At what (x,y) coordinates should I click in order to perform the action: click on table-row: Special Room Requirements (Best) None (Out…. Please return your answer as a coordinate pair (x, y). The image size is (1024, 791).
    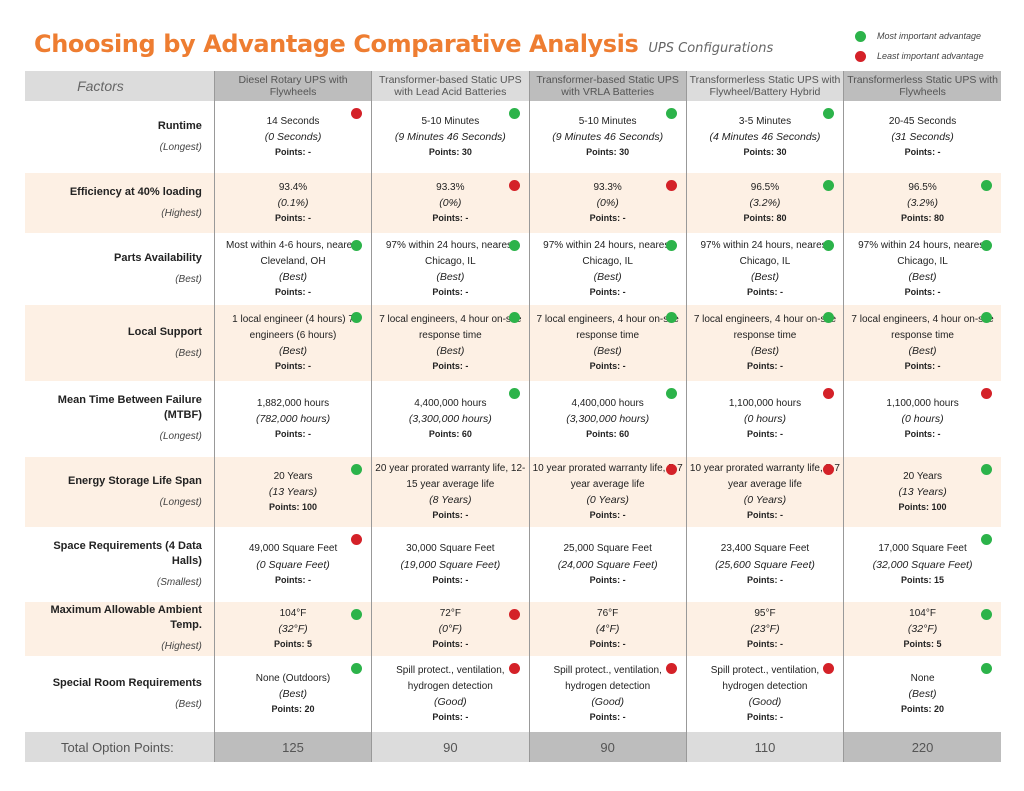
    Looking at the image, I should click on (513, 694).